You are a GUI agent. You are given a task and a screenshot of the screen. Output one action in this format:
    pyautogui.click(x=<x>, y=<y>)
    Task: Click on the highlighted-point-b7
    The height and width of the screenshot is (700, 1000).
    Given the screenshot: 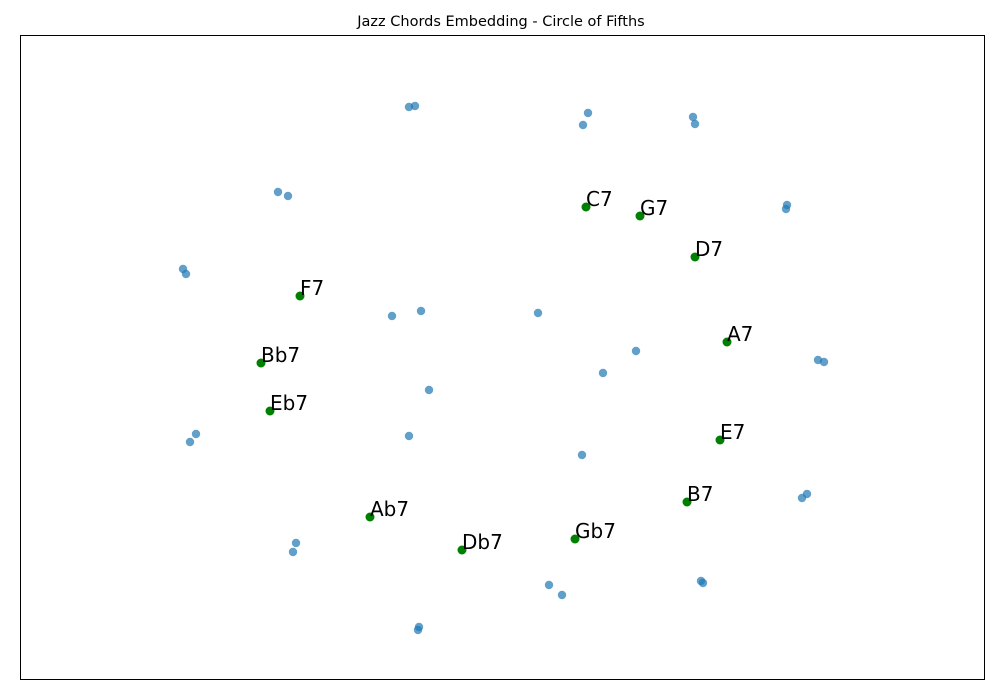 What is the action you would take?
    pyautogui.click(x=687, y=502)
    